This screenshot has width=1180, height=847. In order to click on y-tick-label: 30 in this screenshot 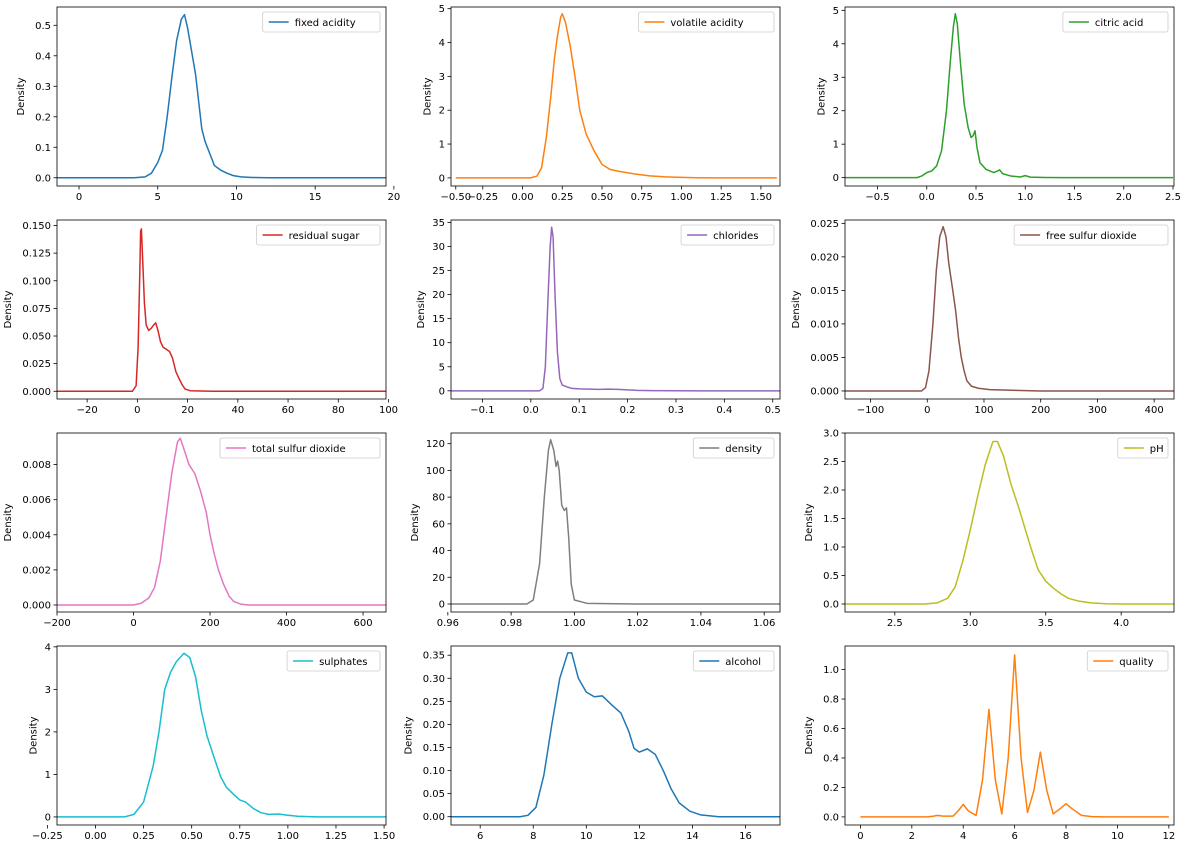, I will do `click(438, 247)`.